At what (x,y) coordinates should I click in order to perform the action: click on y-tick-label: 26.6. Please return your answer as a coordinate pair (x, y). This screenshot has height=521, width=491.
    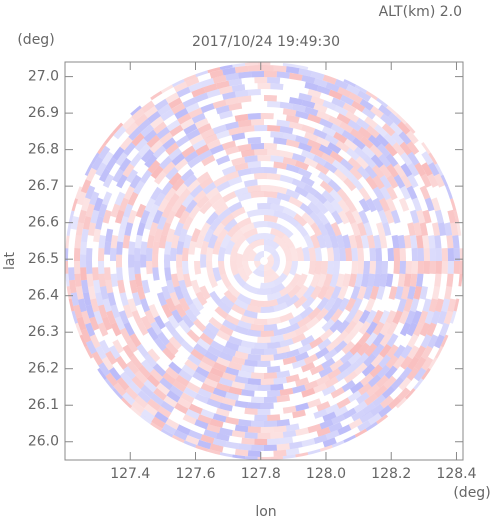
    Looking at the image, I should click on (43, 223).